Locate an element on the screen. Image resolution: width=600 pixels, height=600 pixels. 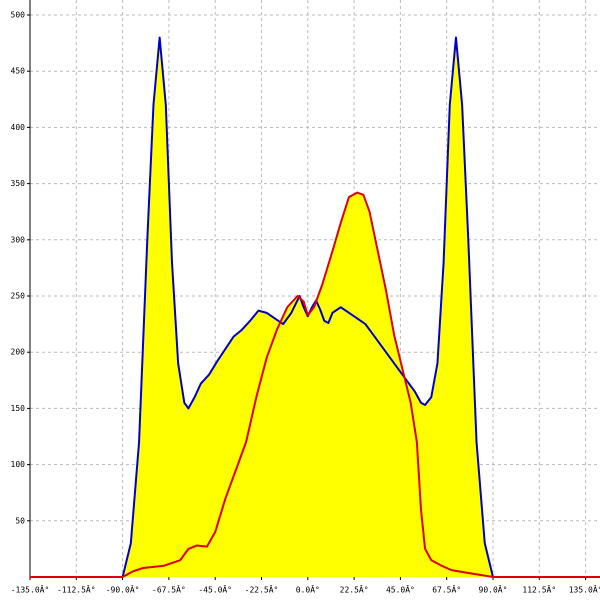
y-tick-label: 400 is located at coordinates (18, 127).